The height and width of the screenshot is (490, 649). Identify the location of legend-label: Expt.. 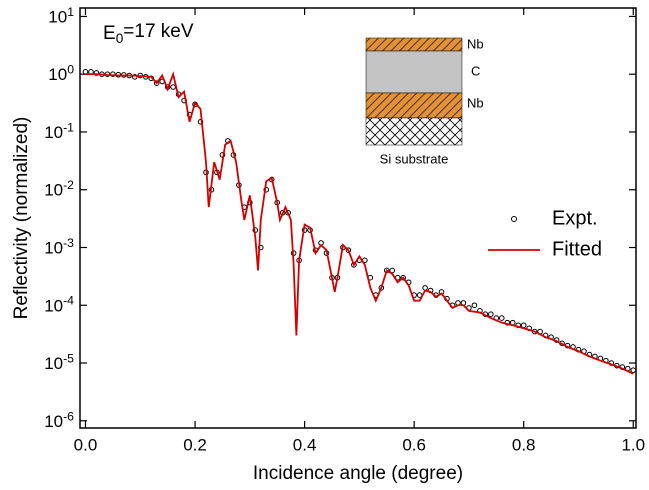
(575, 218).